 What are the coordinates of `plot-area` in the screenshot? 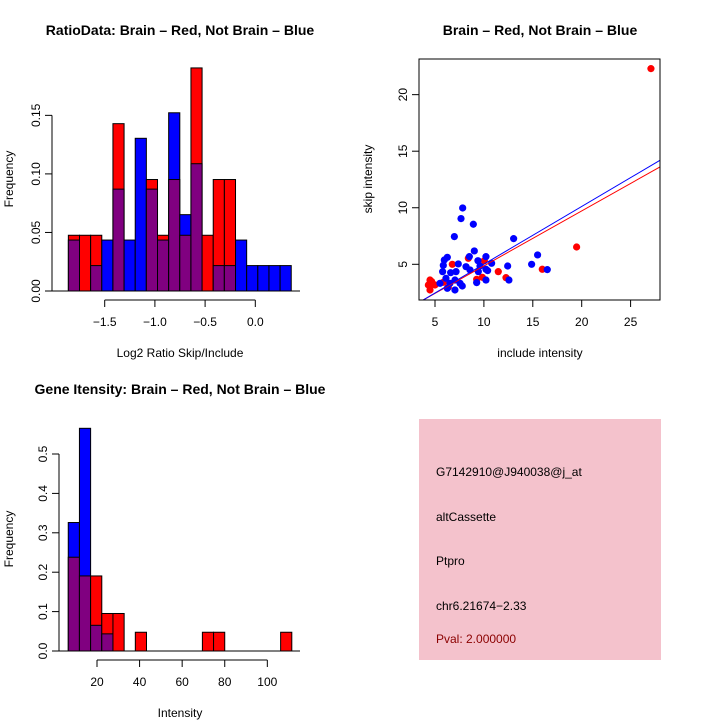 It's located at (541, 182).